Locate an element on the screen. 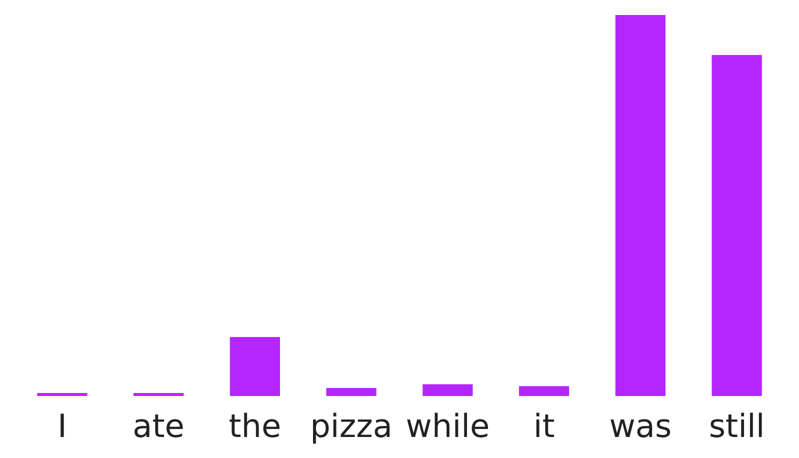 The width and height of the screenshot is (799, 458). x-tick-label: while is located at coordinates (448, 426).